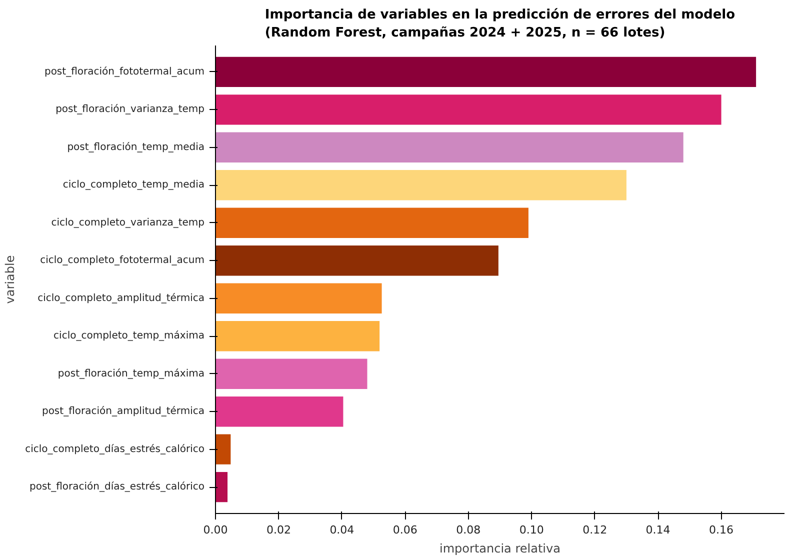 The height and width of the screenshot is (558, 790). Describe the element at coordinates (278, 530) in the screenshot. I see `x-tick-label: 0.02` at that location.